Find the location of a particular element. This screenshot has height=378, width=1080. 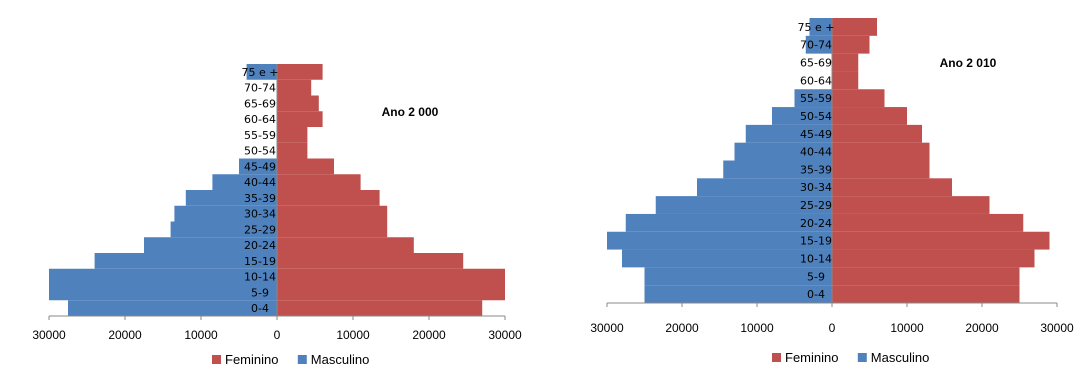

legend-swatch-feminino is located at coordinates (776, 357).